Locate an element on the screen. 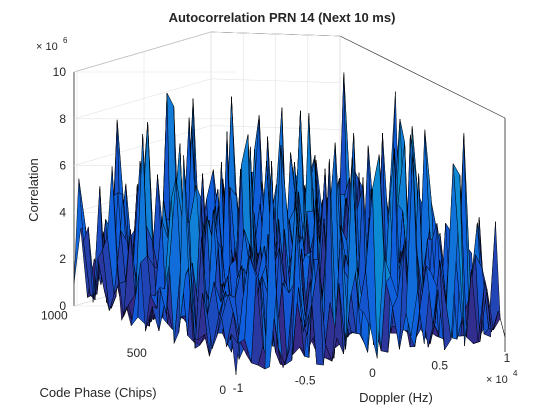  y-tick-label: 1000 is located at coordinates (54, 316).